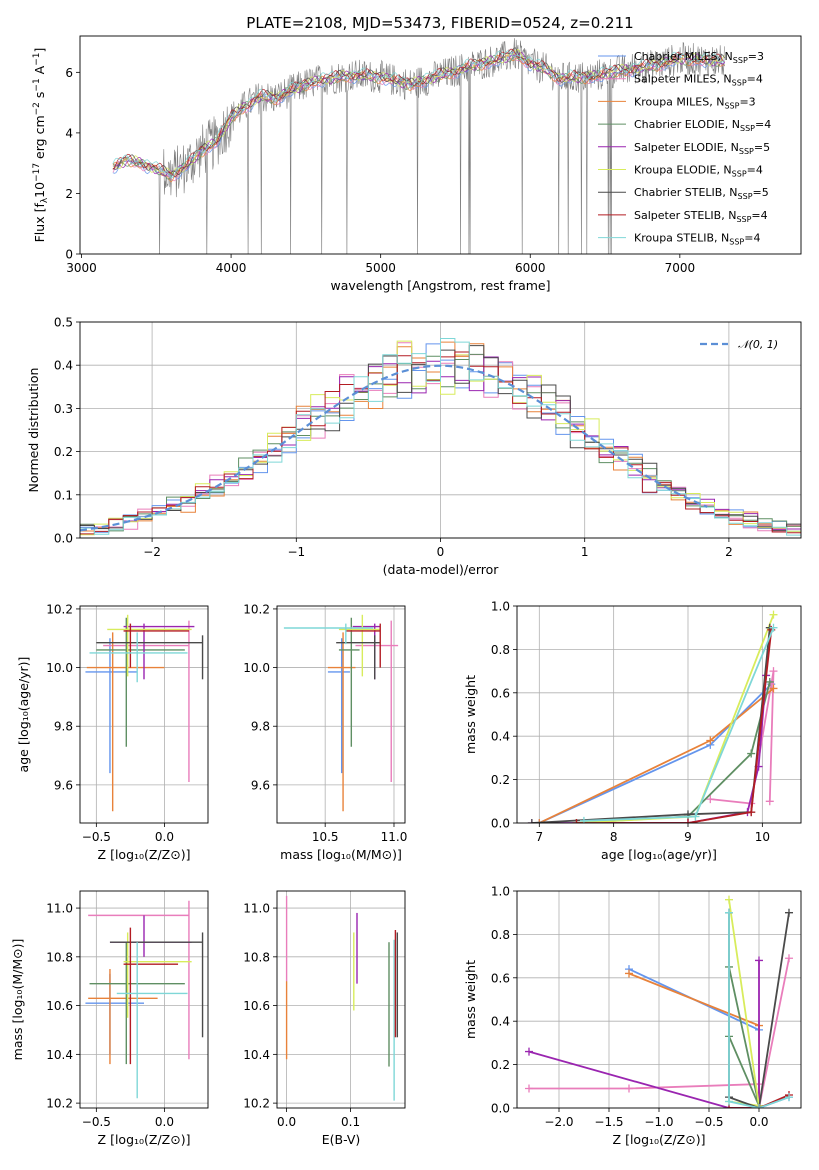 The width and height of the screenshot is (819, 1170). I want to click on y-tick-label: 0.8, so click(500, 650).